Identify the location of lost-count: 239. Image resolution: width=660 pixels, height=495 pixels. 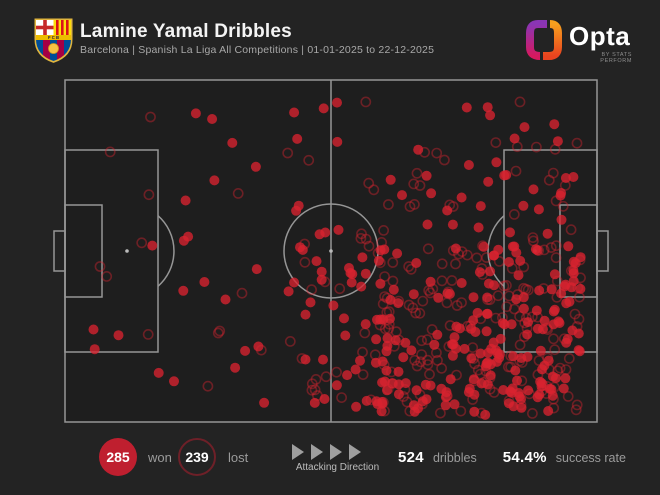
(197, 457).